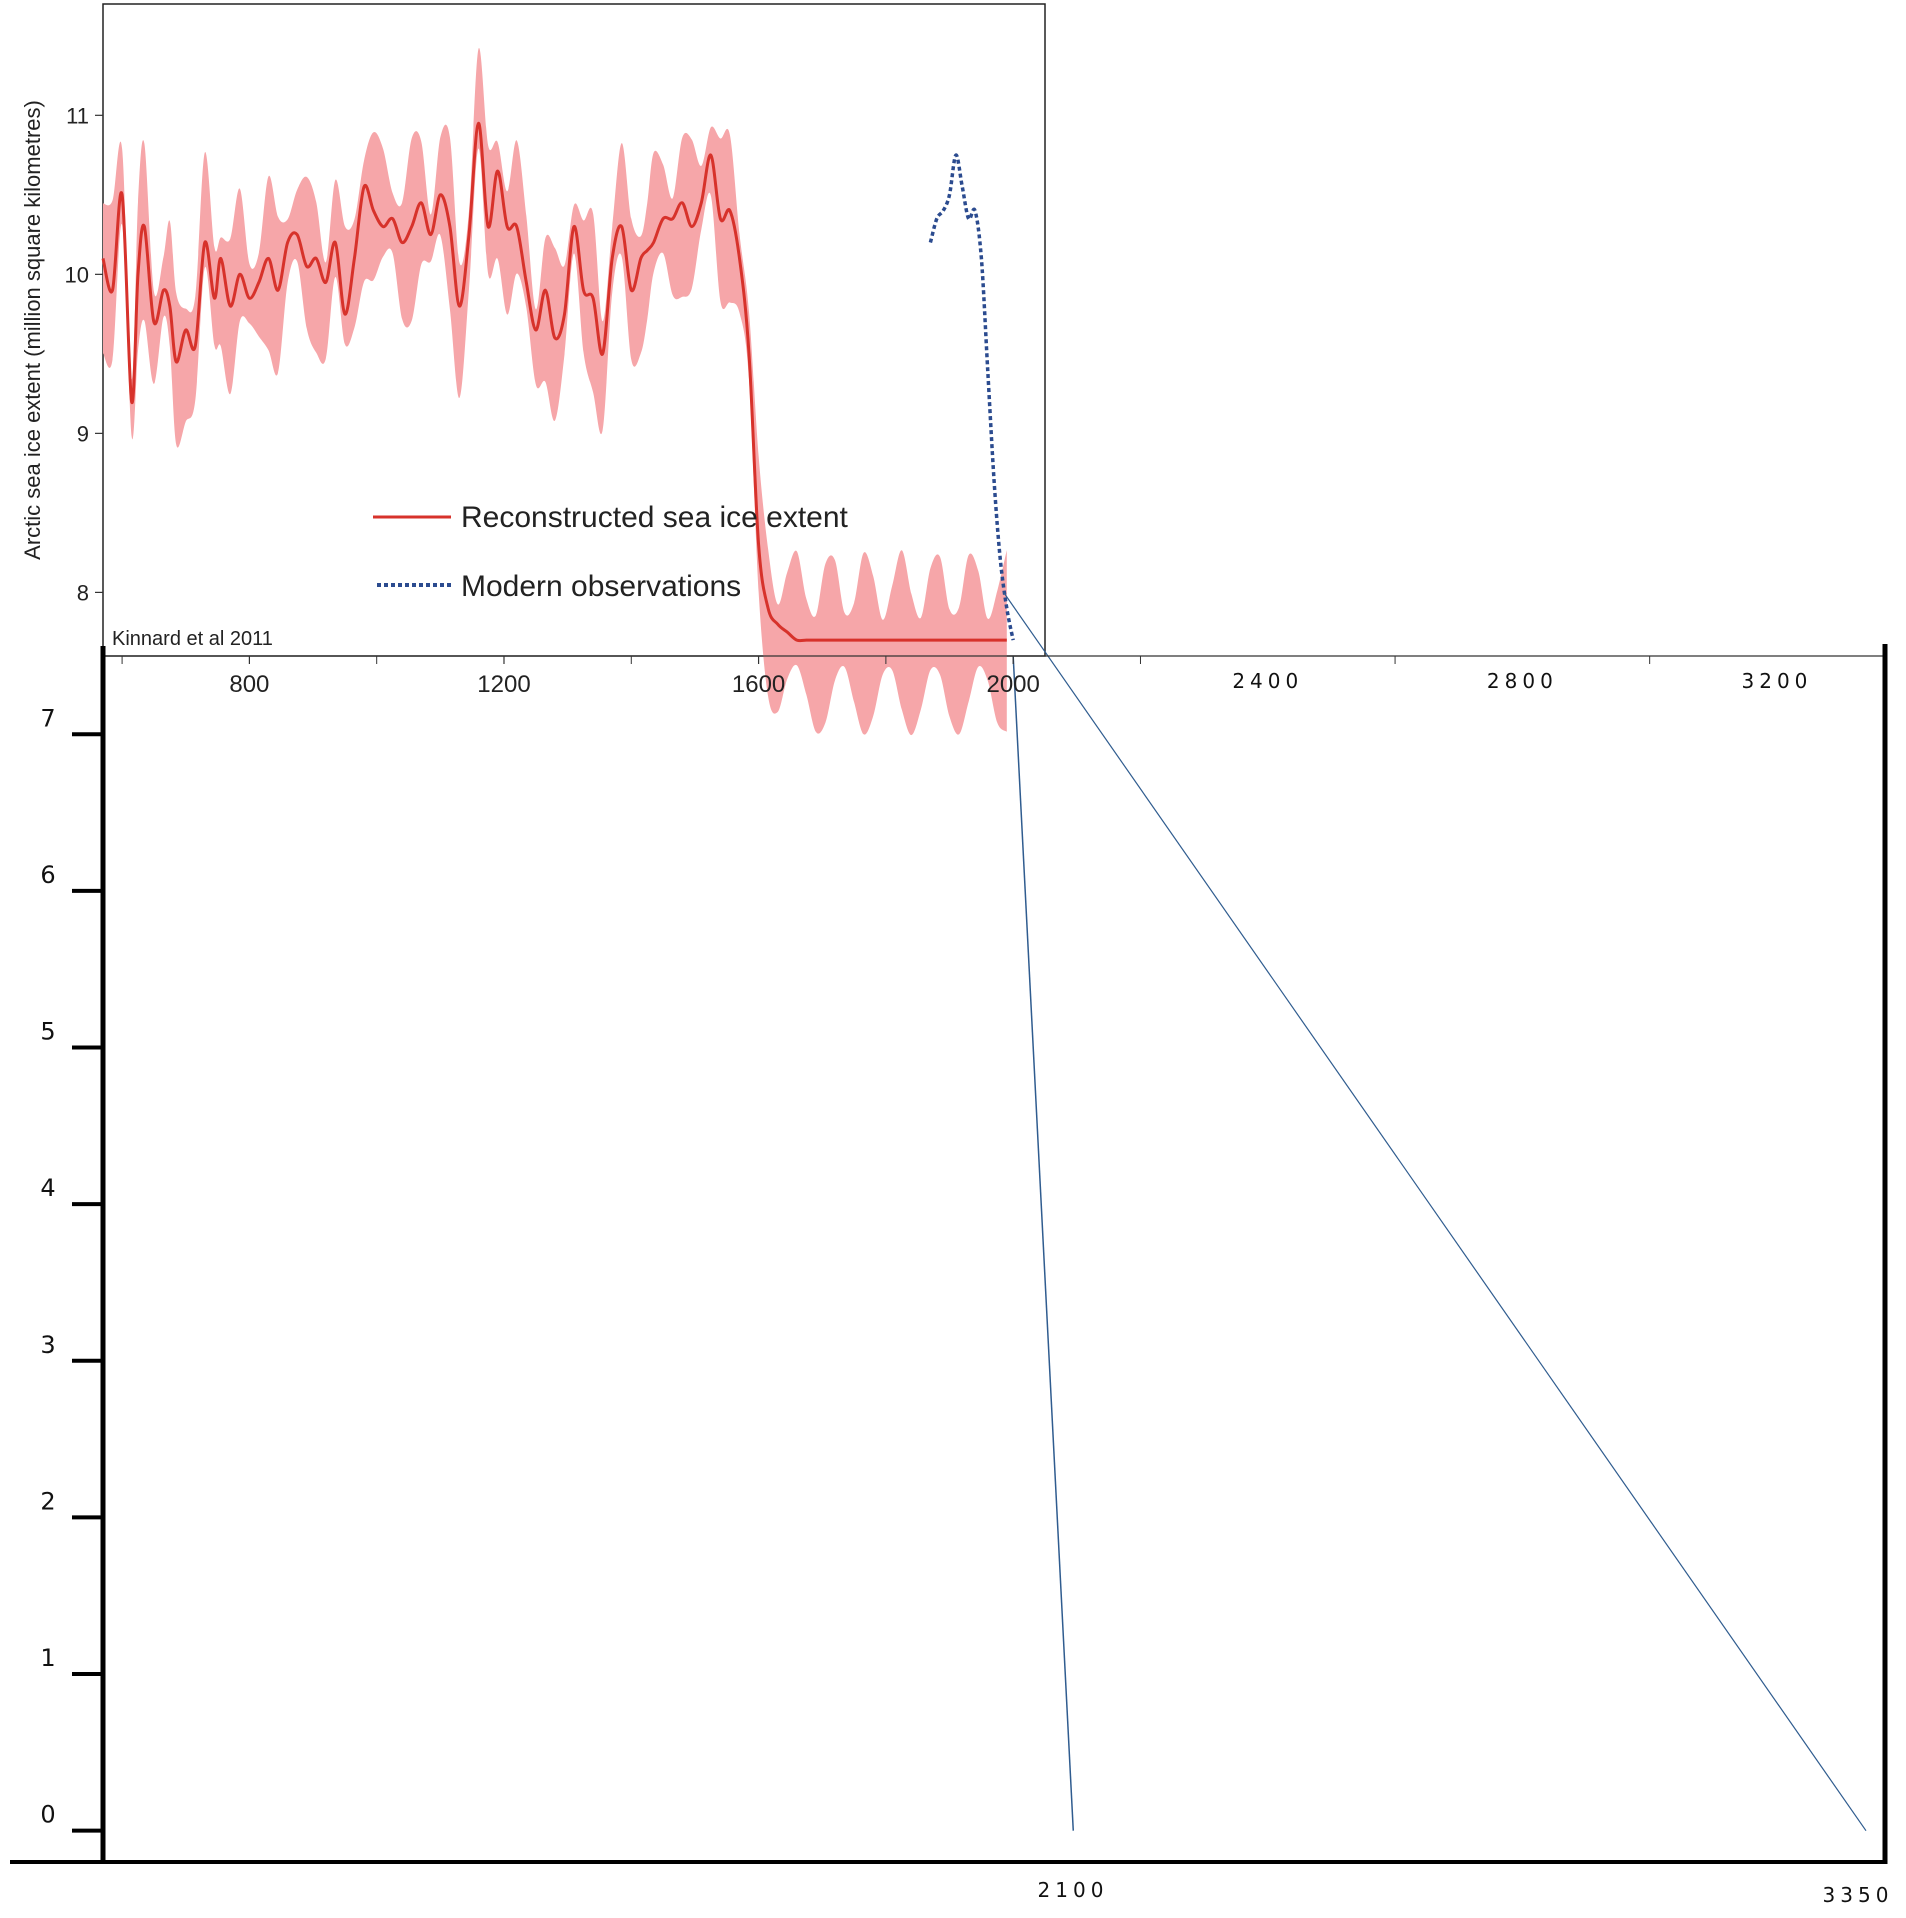 Image resolution: width=1906 pixels, height=1918 pixels. I want to click on lower-y-tick-label: 7, so click(47, 718).